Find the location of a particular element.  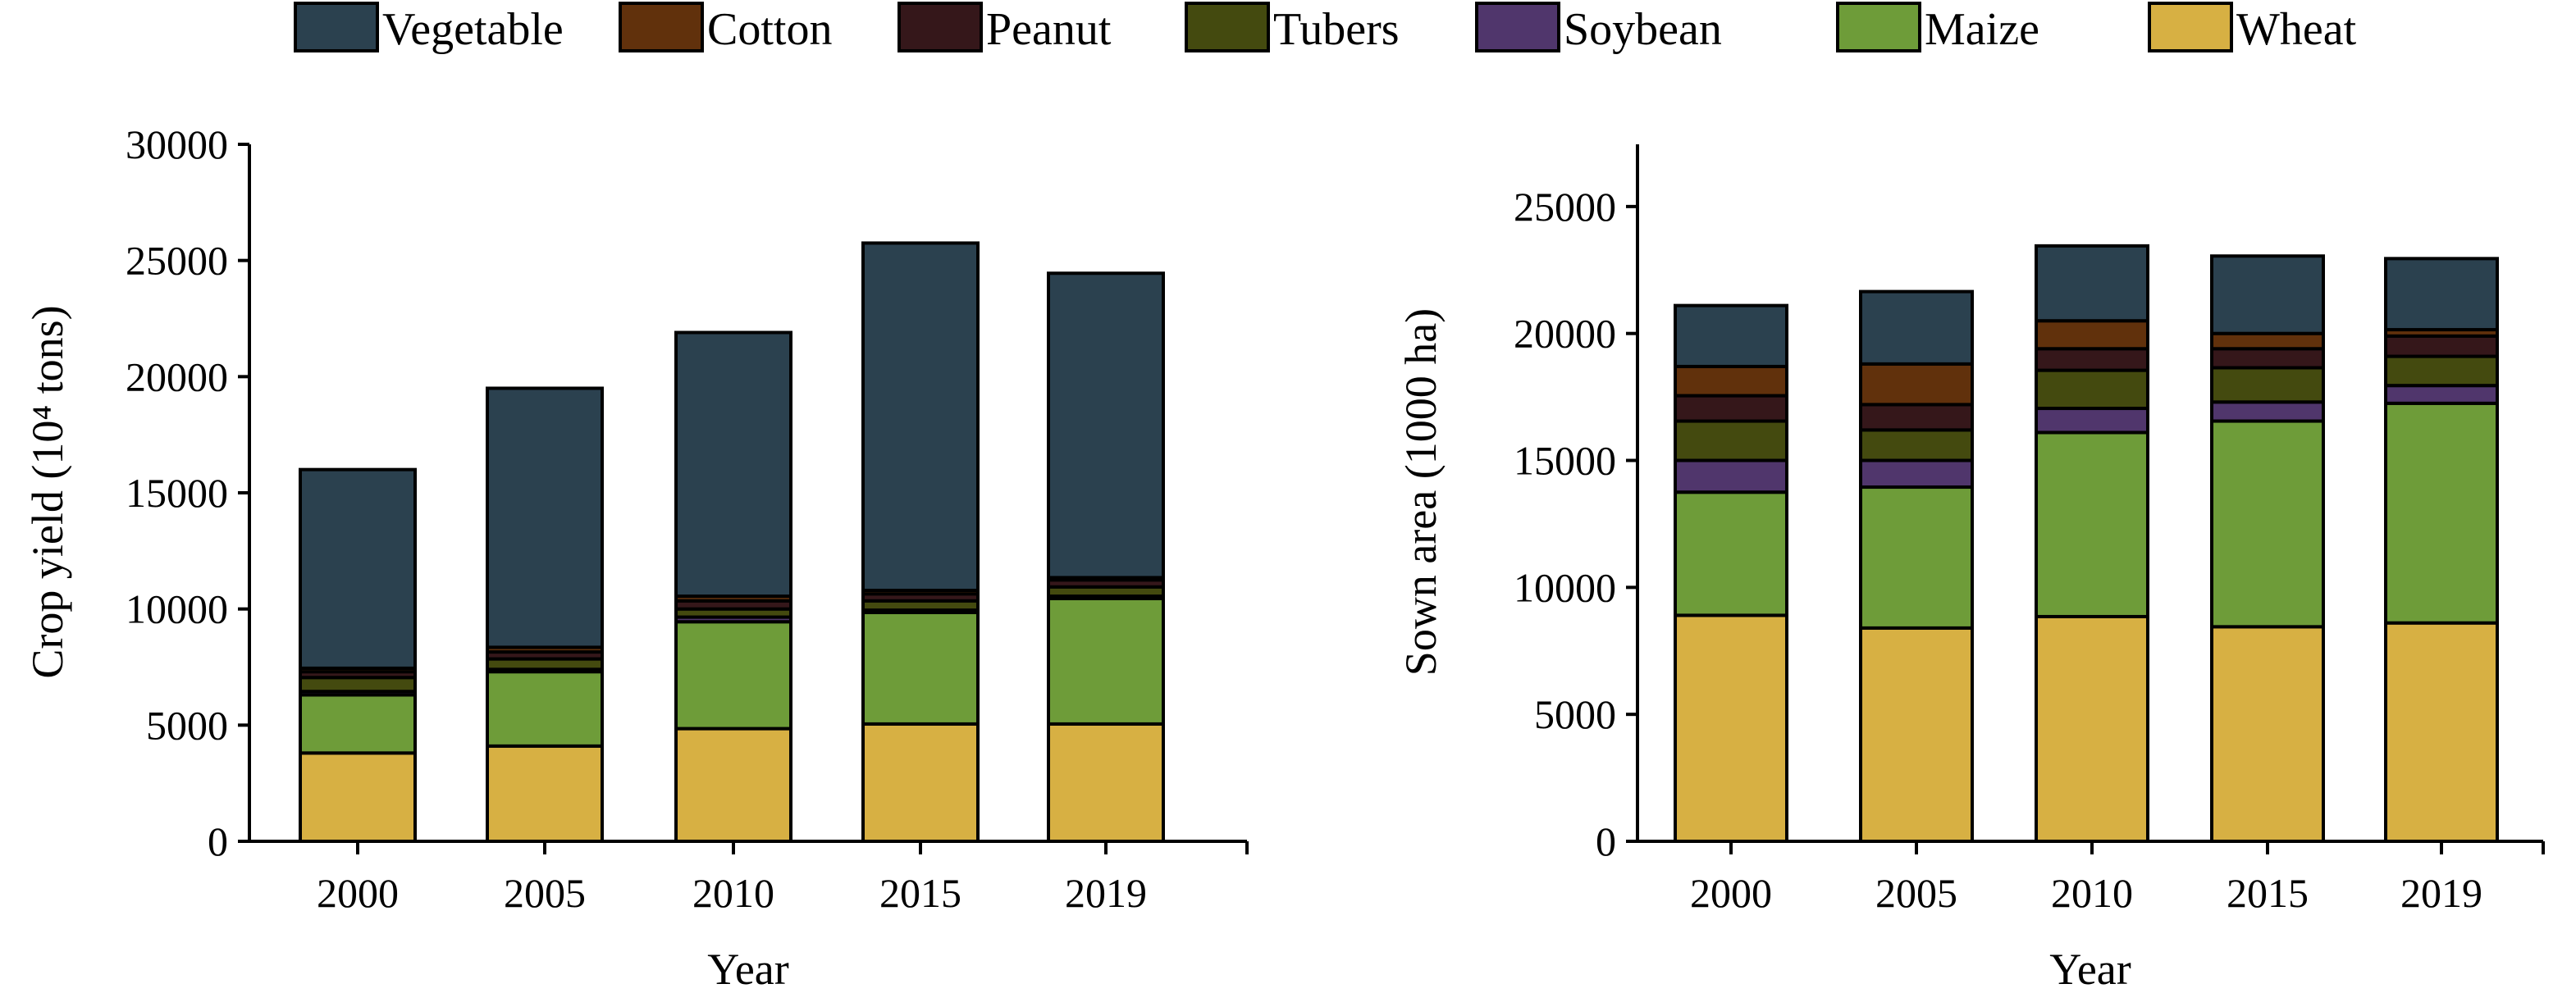

legend-item-tubers: Tubers is located at coordinates (1293, 28).